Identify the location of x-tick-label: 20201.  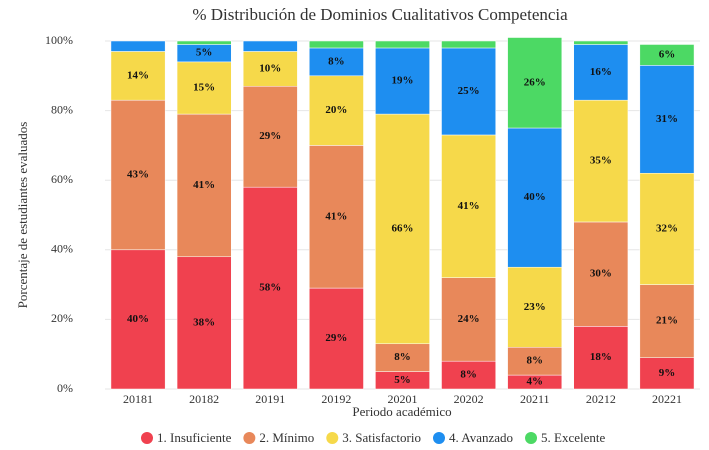
(403, 399).